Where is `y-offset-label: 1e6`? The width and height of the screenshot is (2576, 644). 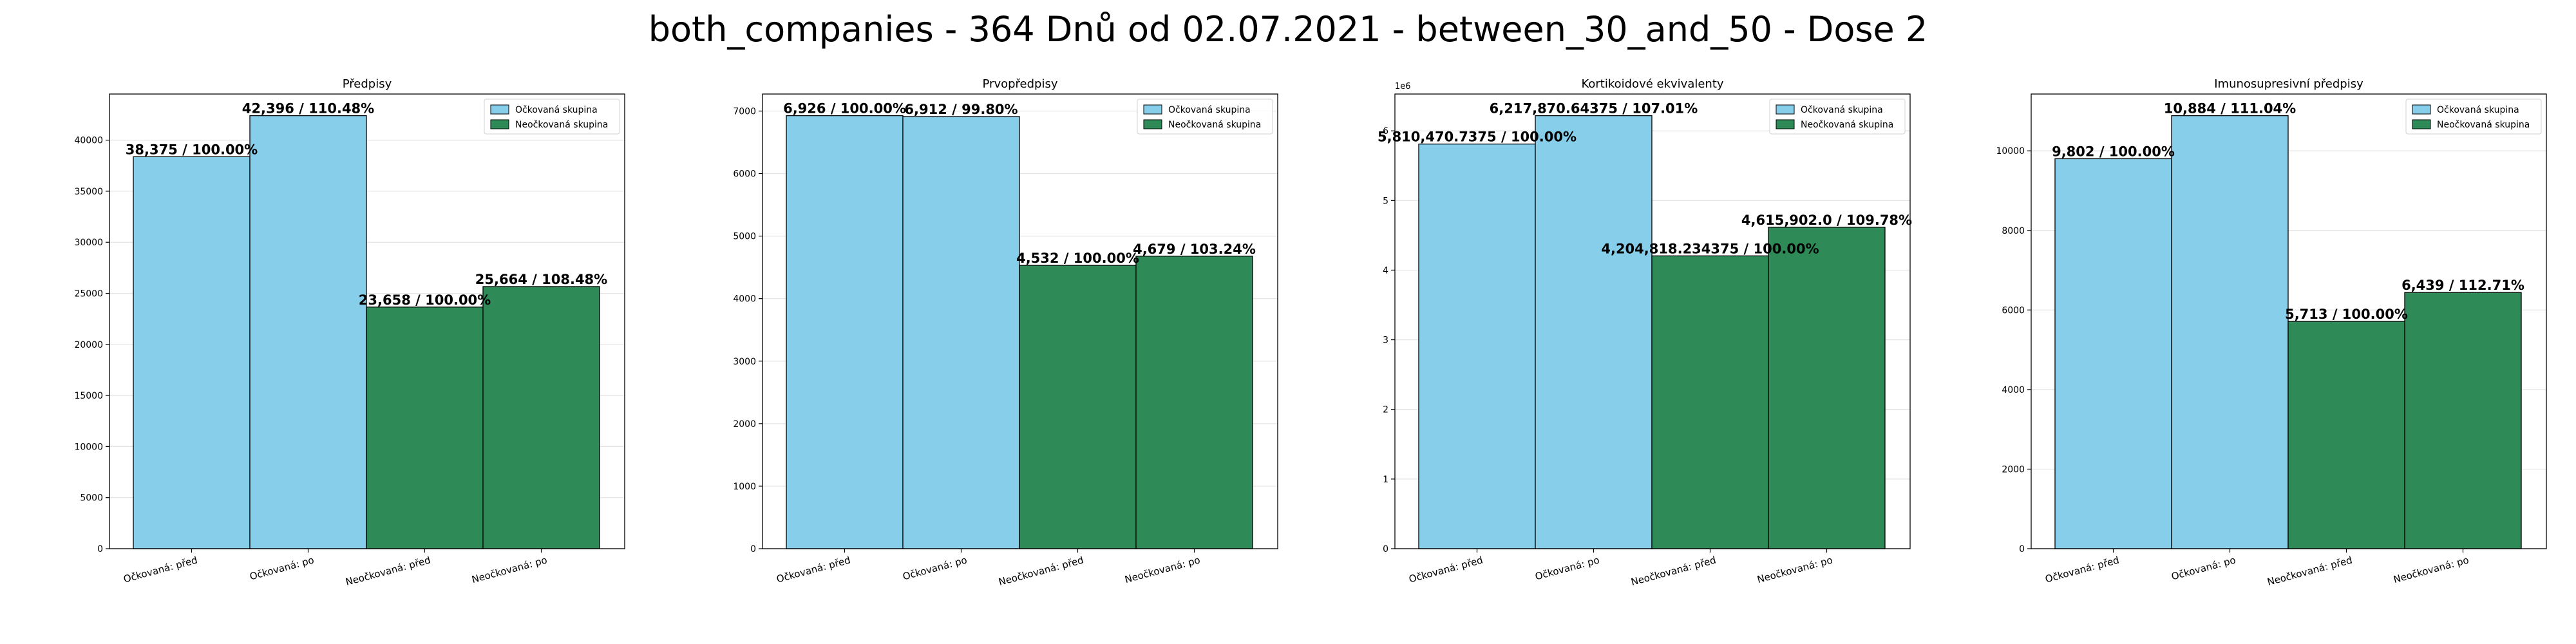 y-offset-label: 1e6 is located at coordinates (1403, 87).